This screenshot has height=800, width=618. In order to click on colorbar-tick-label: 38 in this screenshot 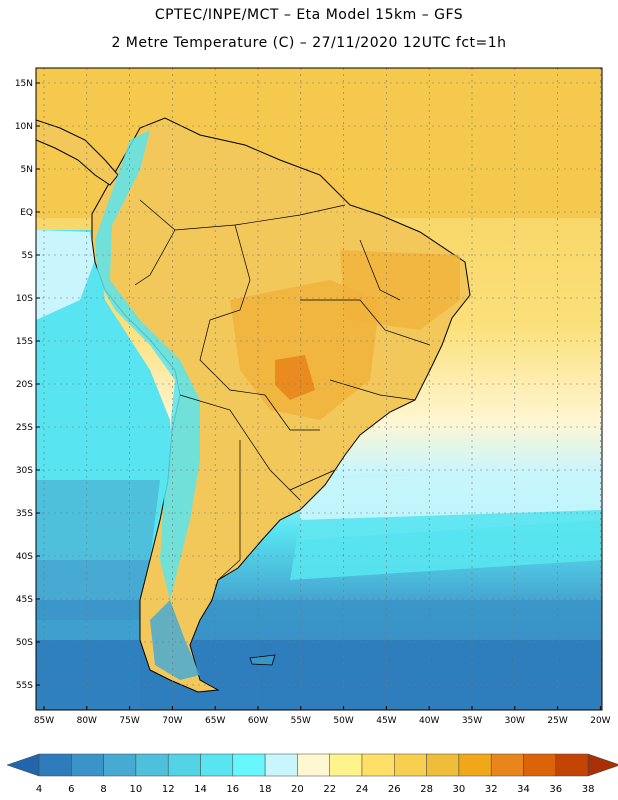, I will do `click(588, 789)`.